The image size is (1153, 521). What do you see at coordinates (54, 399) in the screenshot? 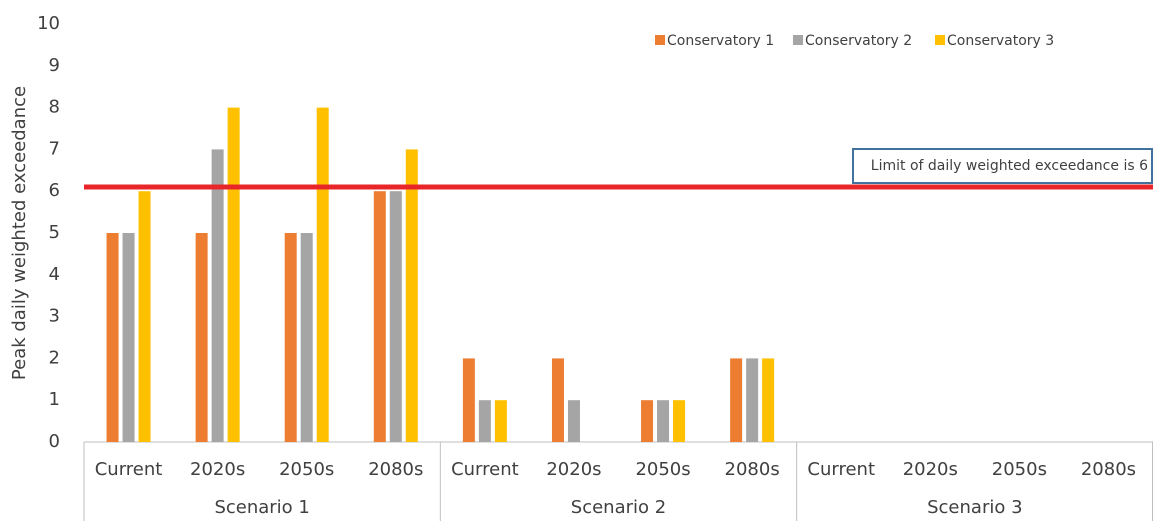
I see `y-tick-label: 1` at bounding box center [54, 399].